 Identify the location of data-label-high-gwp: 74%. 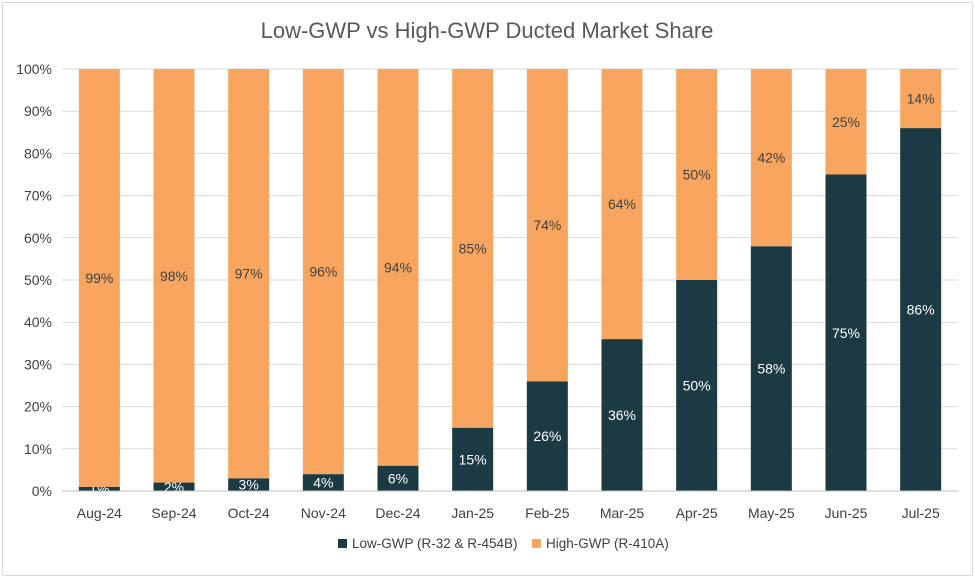
(547, 225).